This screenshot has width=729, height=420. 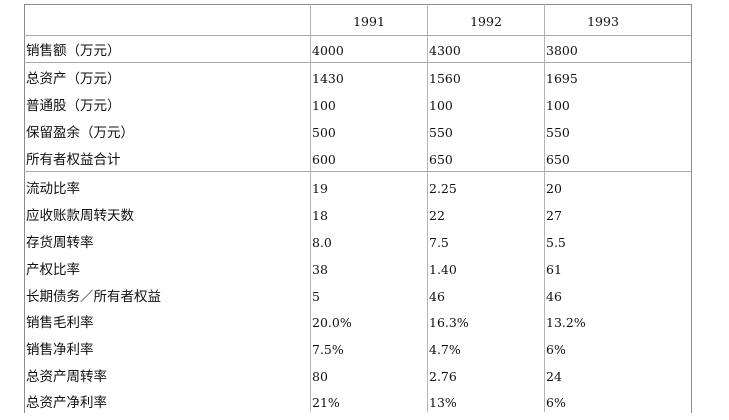 I want to click on cell-1991: 500, so click(x=324, y=132).